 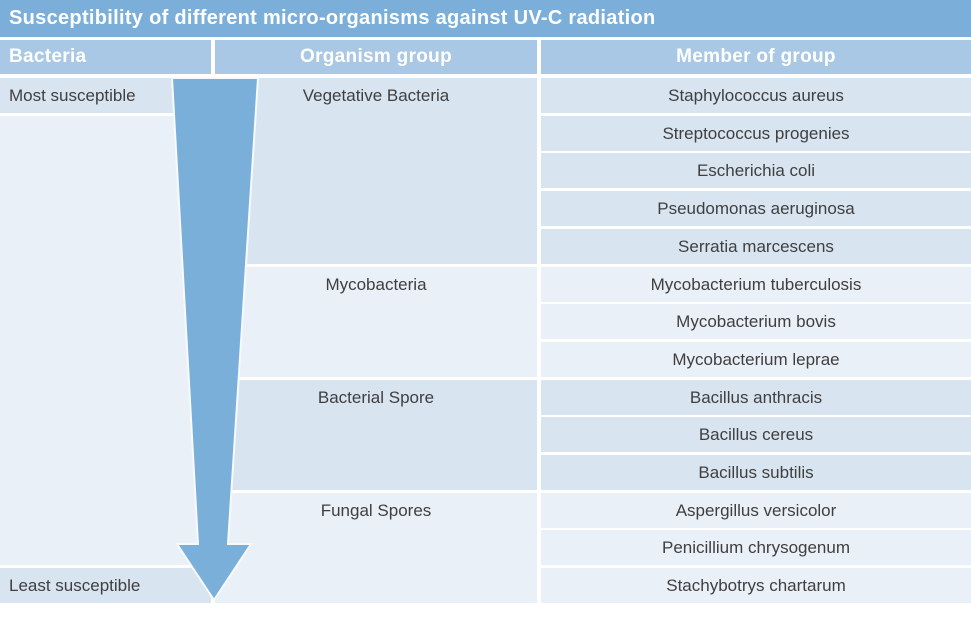 I want to click on member-cell: Aspergillus versicolor, so click(x=756, y=510).